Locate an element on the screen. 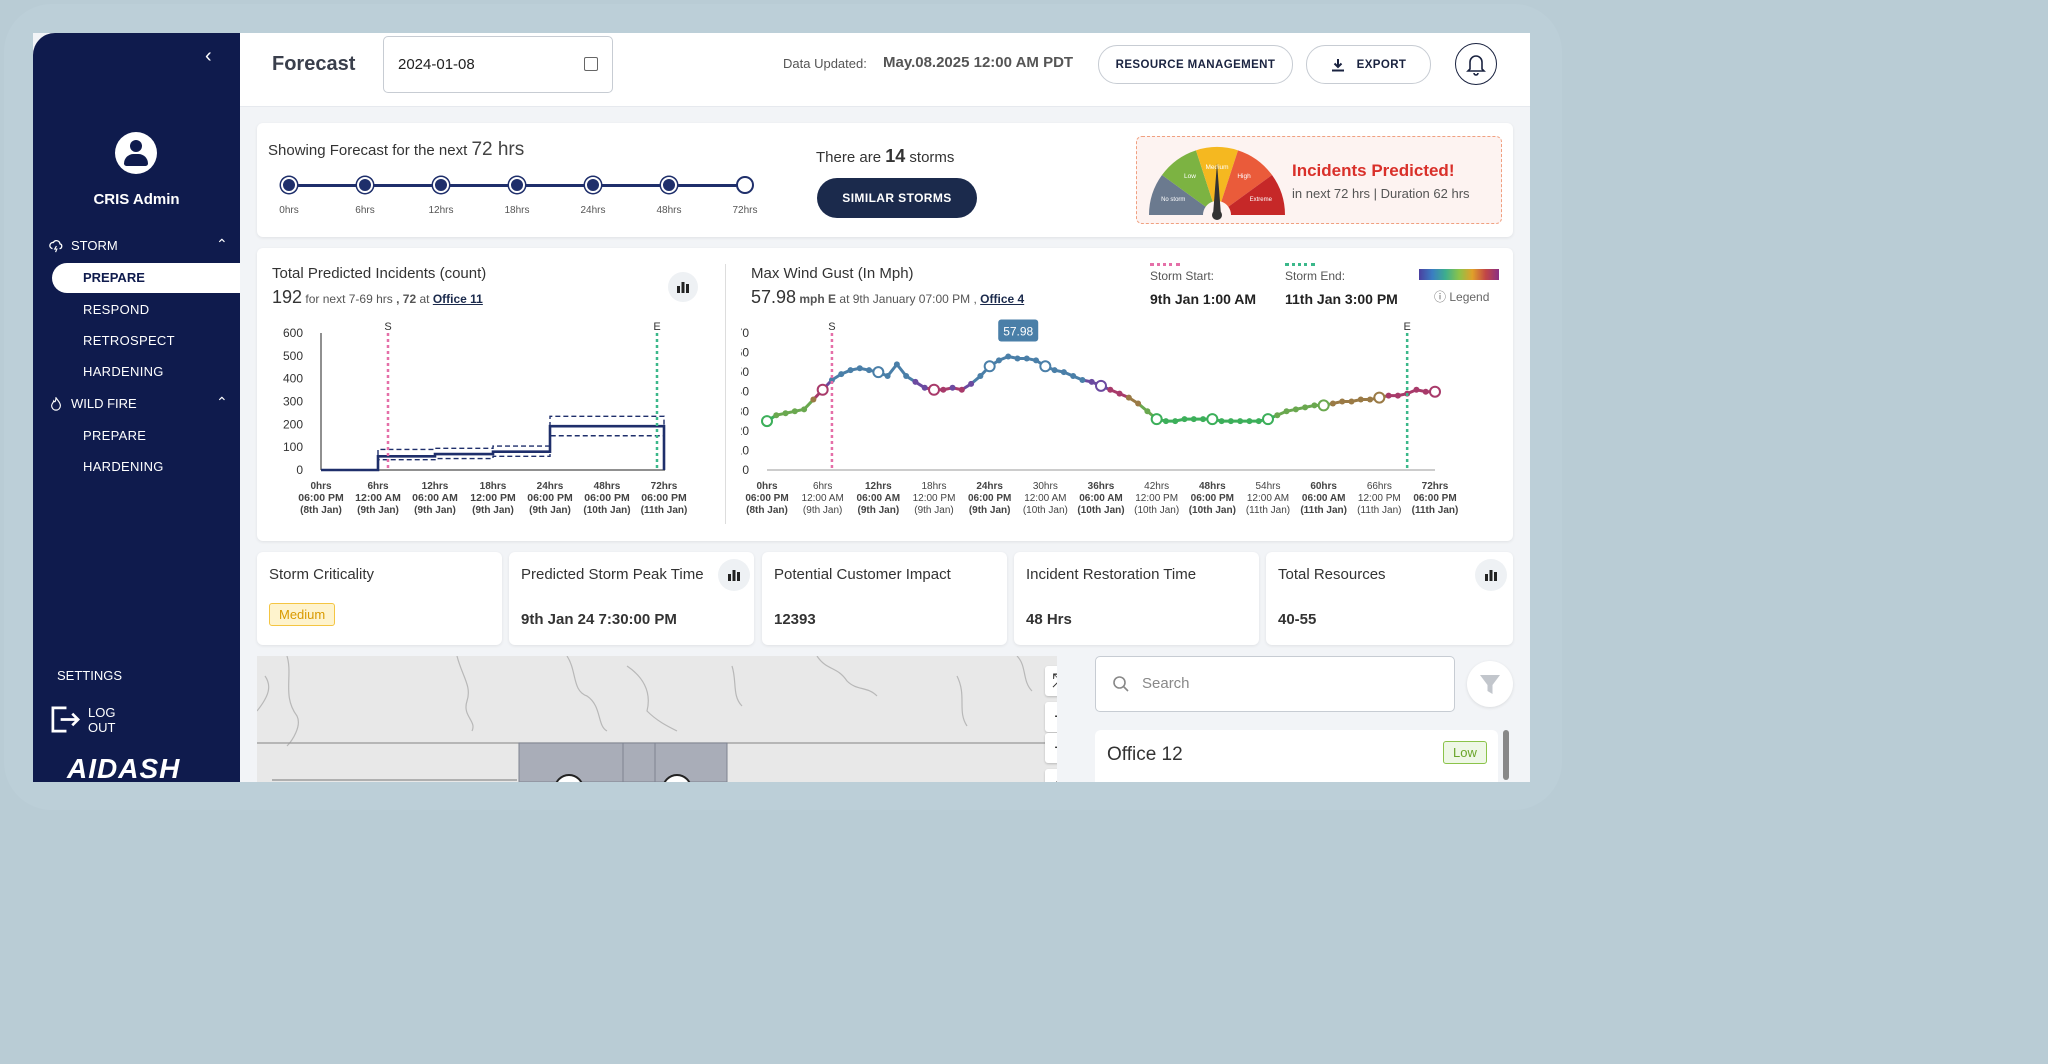 The width and height of the screenshot is (2048, 1064). logout-link: LOG OUT is located at coordinates (82, 719).